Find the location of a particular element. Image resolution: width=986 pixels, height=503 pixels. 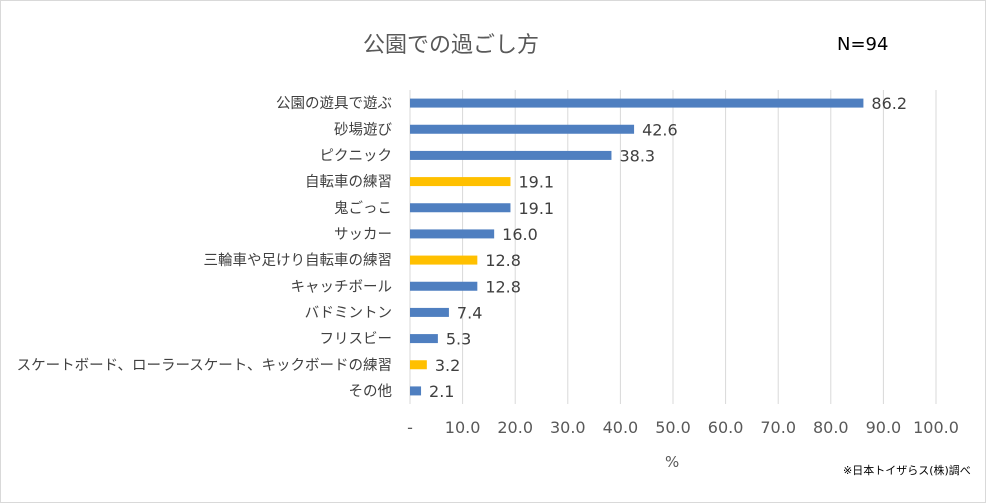

data-label: 2.1 is located at coordinates (441, 391).